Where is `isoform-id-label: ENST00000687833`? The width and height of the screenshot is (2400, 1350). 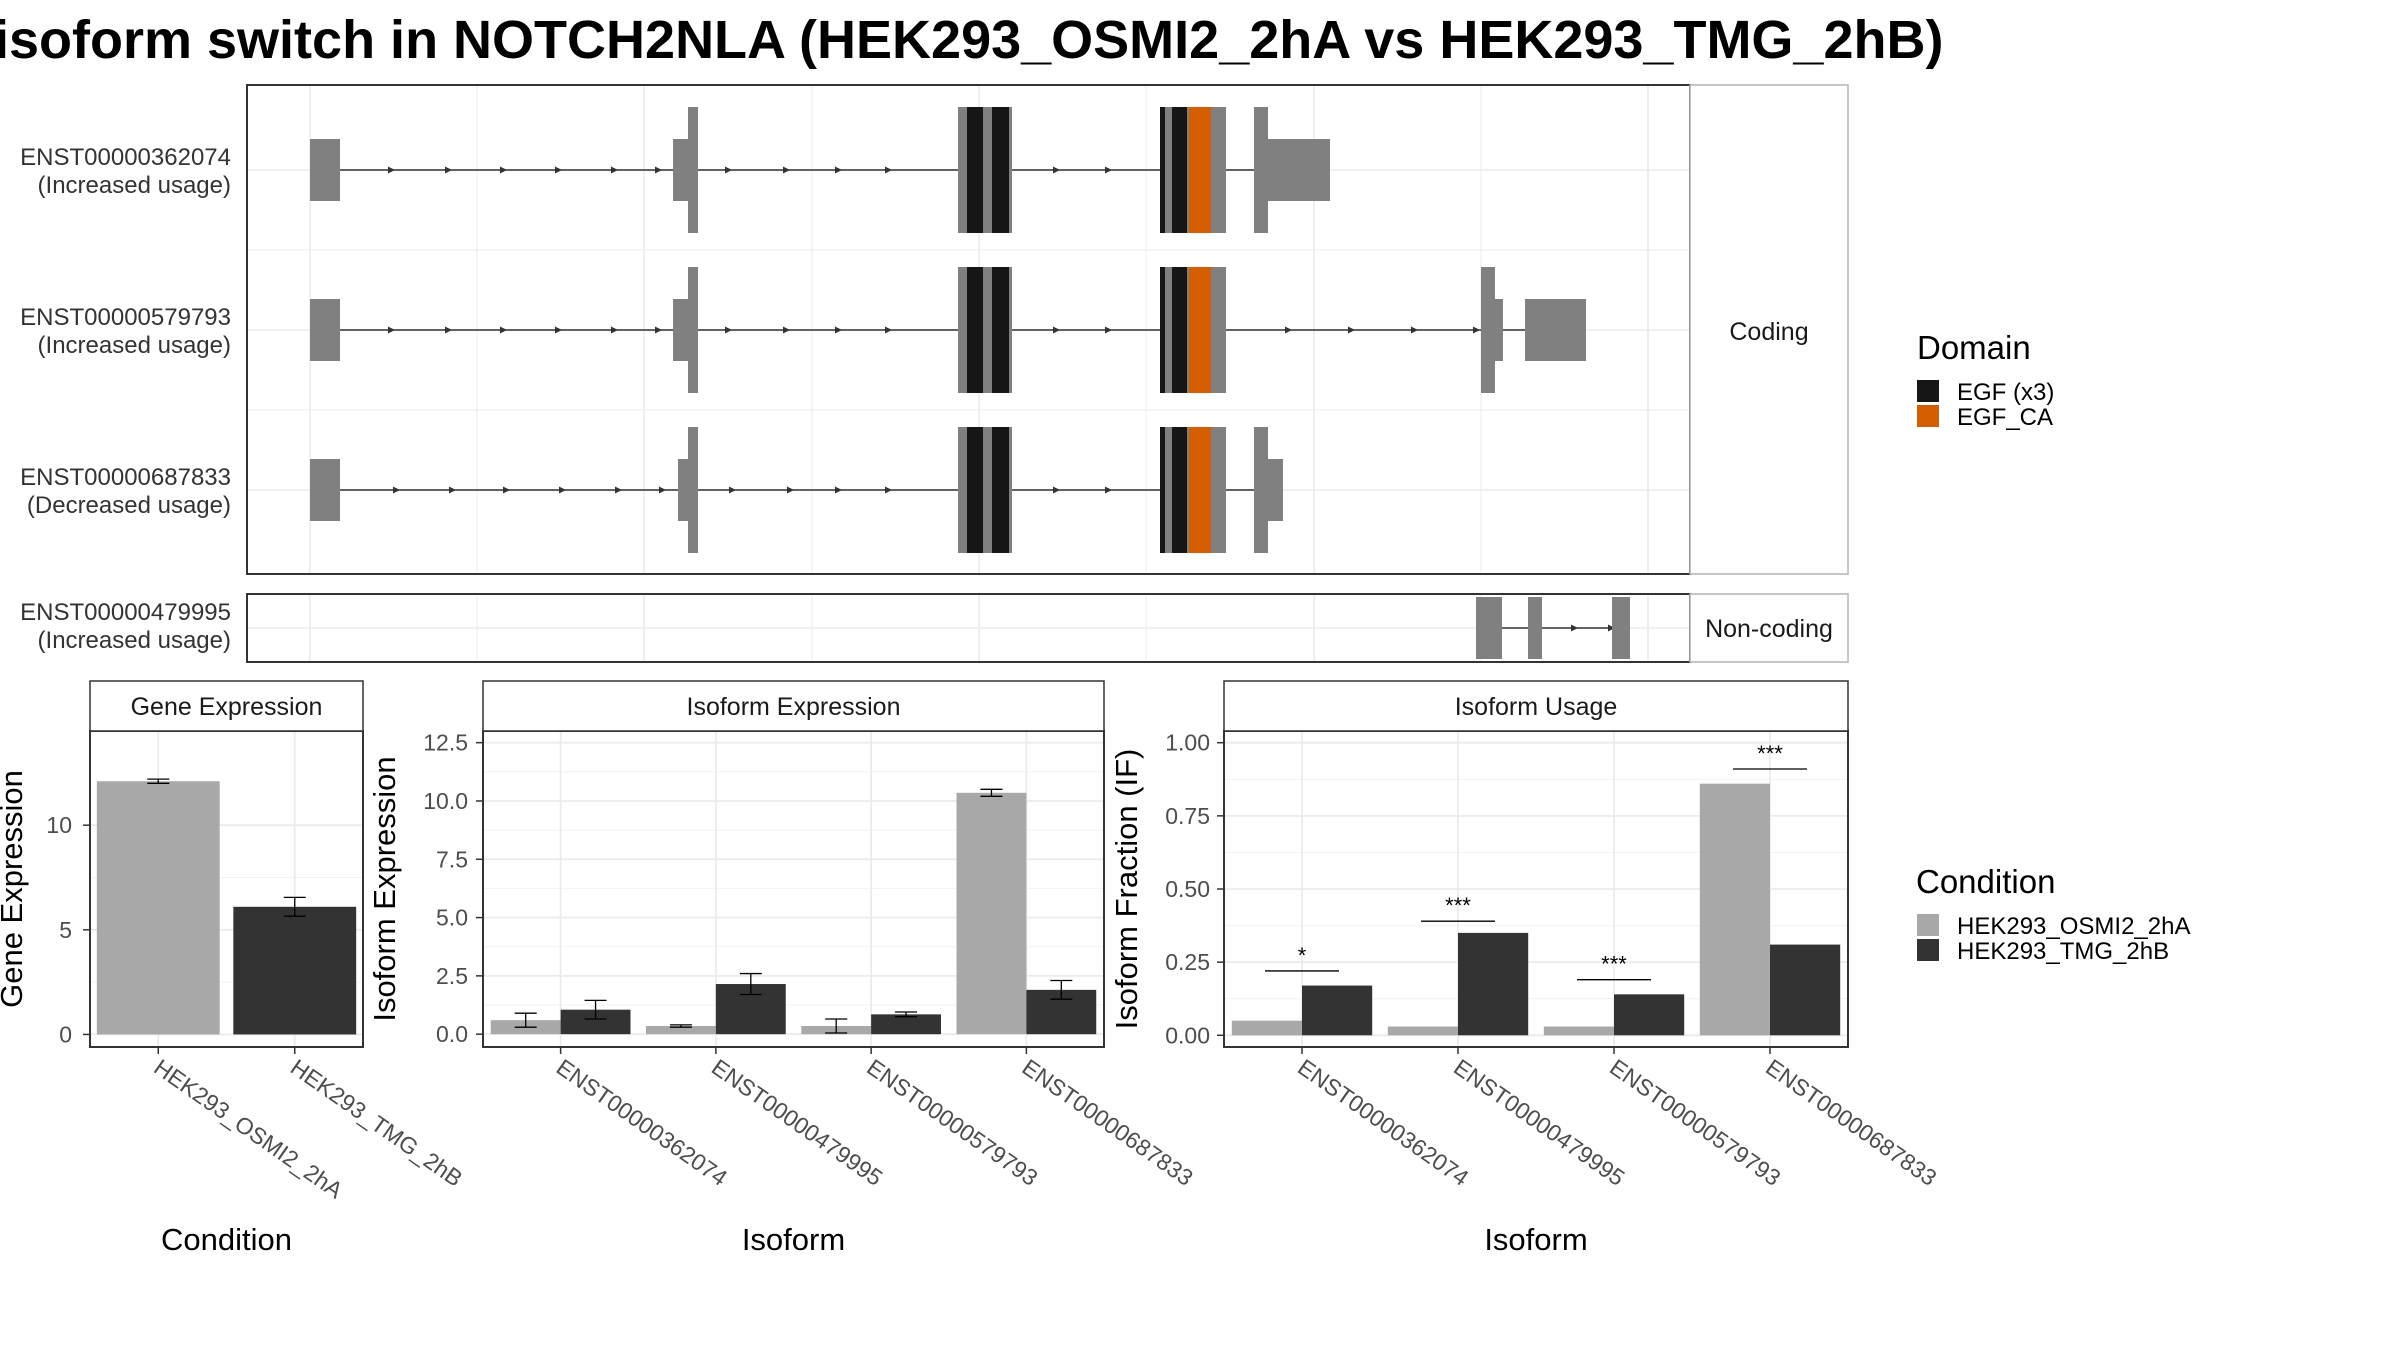
isoform-id-label: ENST00000687833 is located at coordinates (125, 477).